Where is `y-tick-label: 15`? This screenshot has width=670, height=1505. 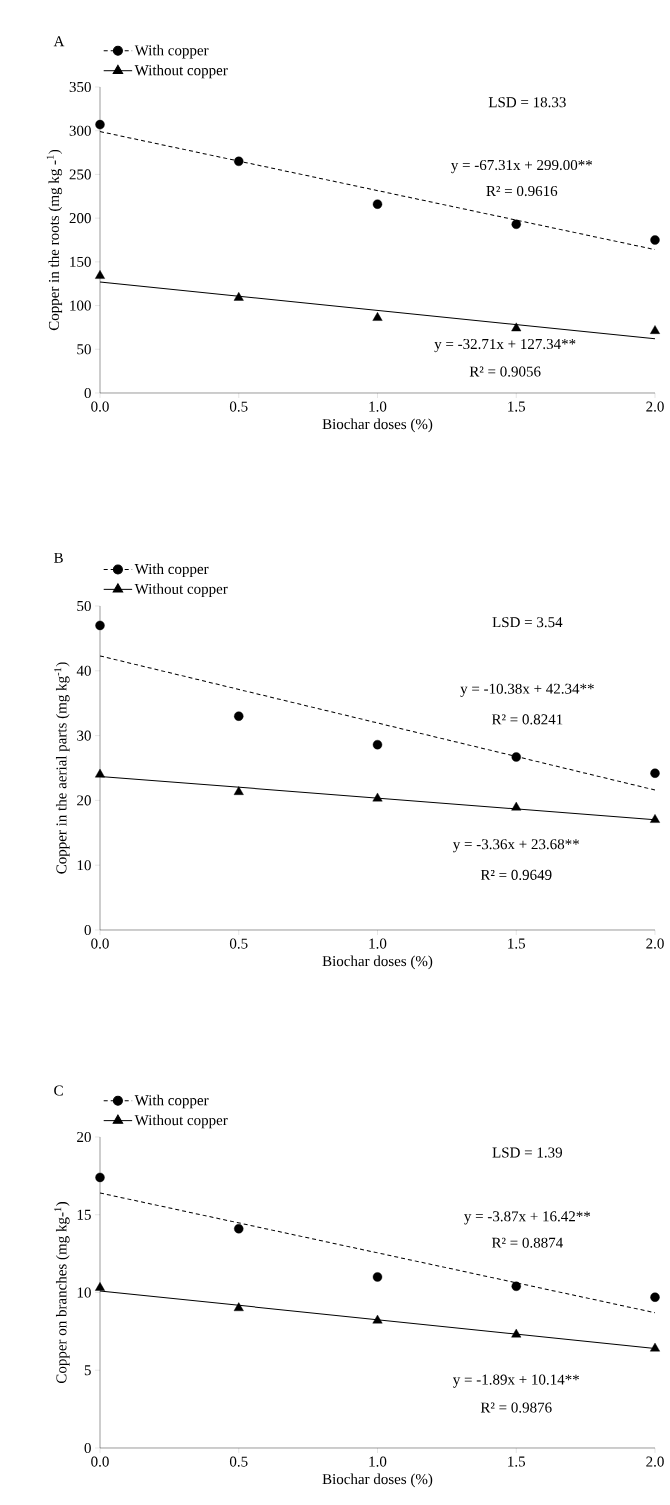 y-tick-label: 15 is located at coordinates (84, 1214).